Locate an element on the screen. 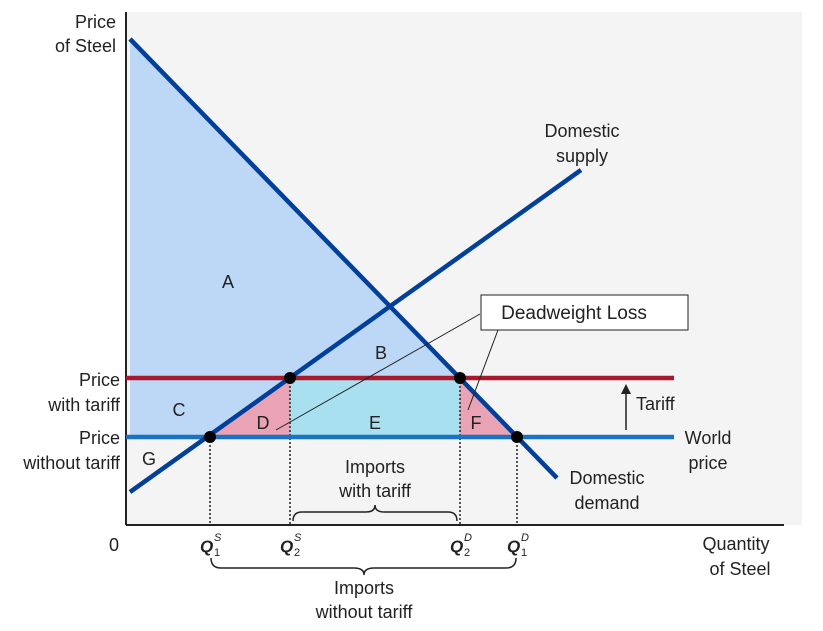 This screenshot has width=823, height=631. q2s-label: Q S 2 is located at coordinates (291, 545).